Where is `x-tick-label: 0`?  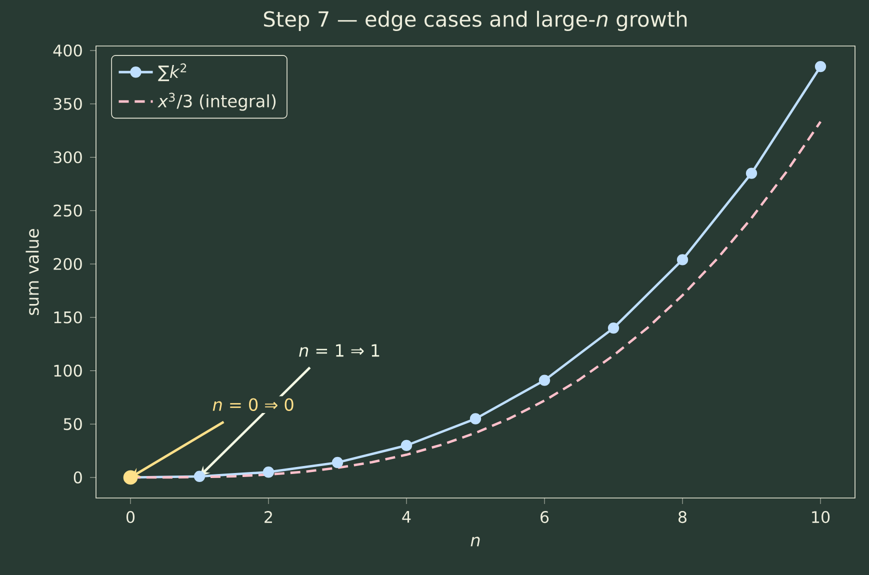 x-tick-label: 0 is located at coordinates (130, 517).